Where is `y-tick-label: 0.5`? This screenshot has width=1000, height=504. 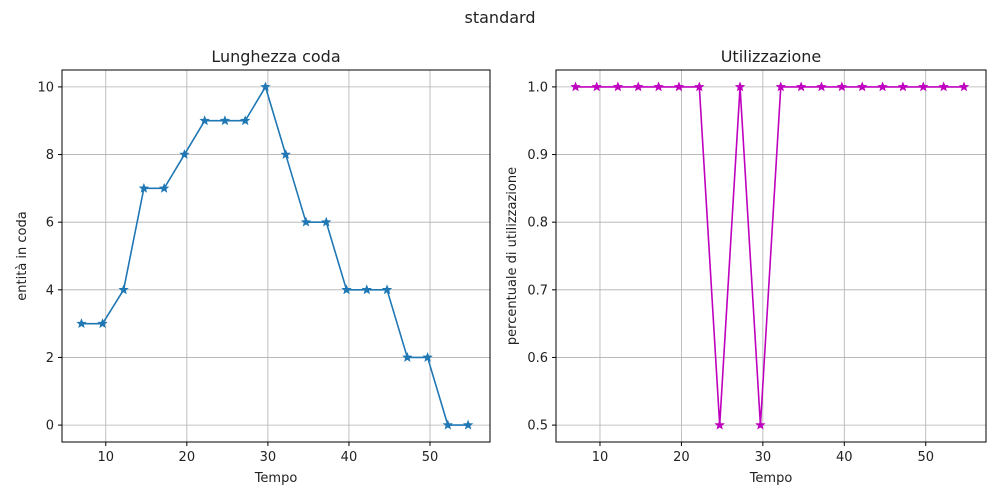
y-tick-label: 0.5 is located at coordinates (537, 426).